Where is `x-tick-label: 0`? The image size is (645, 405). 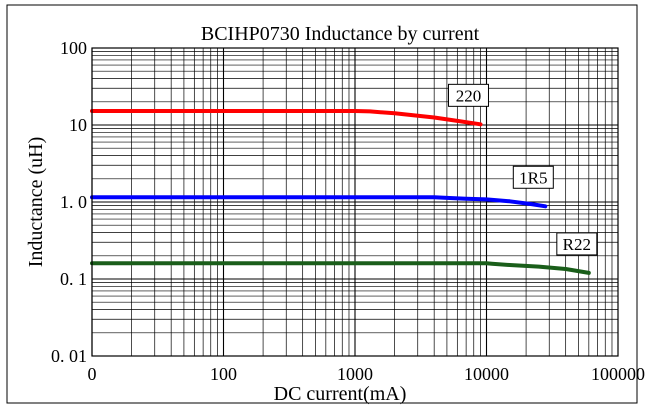 x-tick-label: 0 is located at coordinates (92, 374).